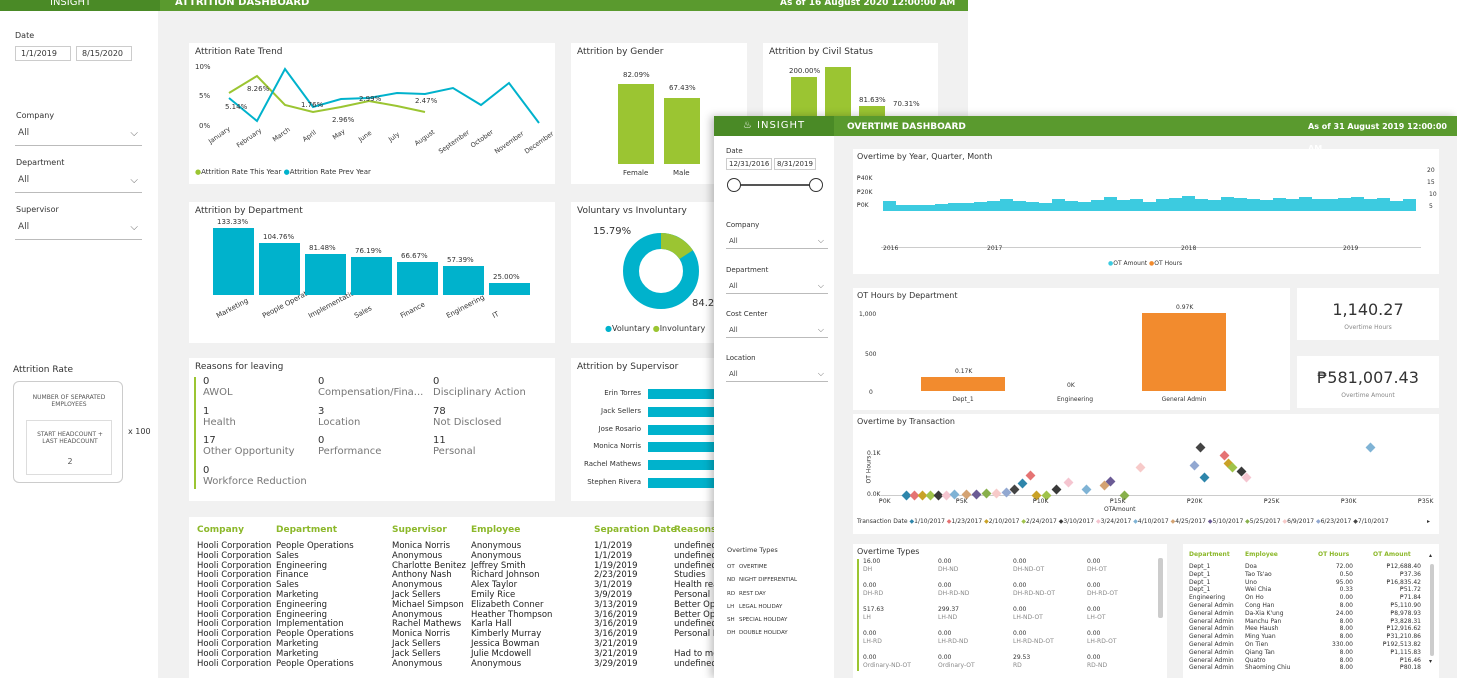  What do you see at coordinates (986, 493) in the screenshot?
I see `data-point` at bounding box center [986, 493].